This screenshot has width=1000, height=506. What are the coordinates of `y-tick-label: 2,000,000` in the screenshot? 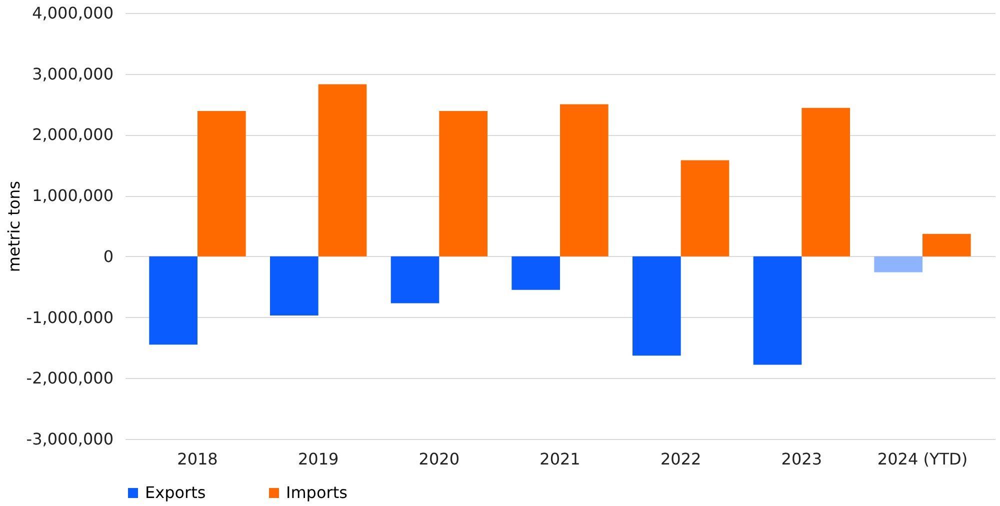 It's located at (73, 134).